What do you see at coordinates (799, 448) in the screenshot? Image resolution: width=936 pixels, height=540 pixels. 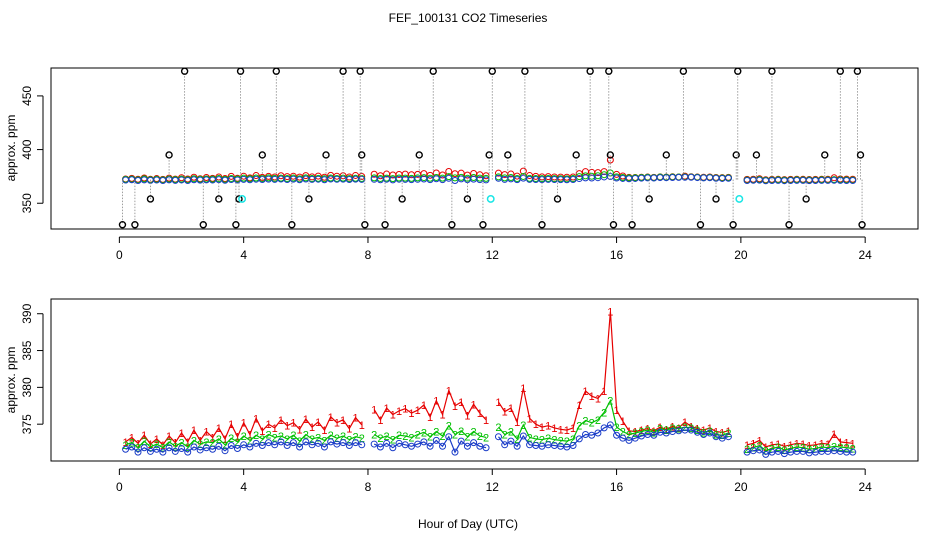 I see `series-2-line` at bounding box center [799, 448].